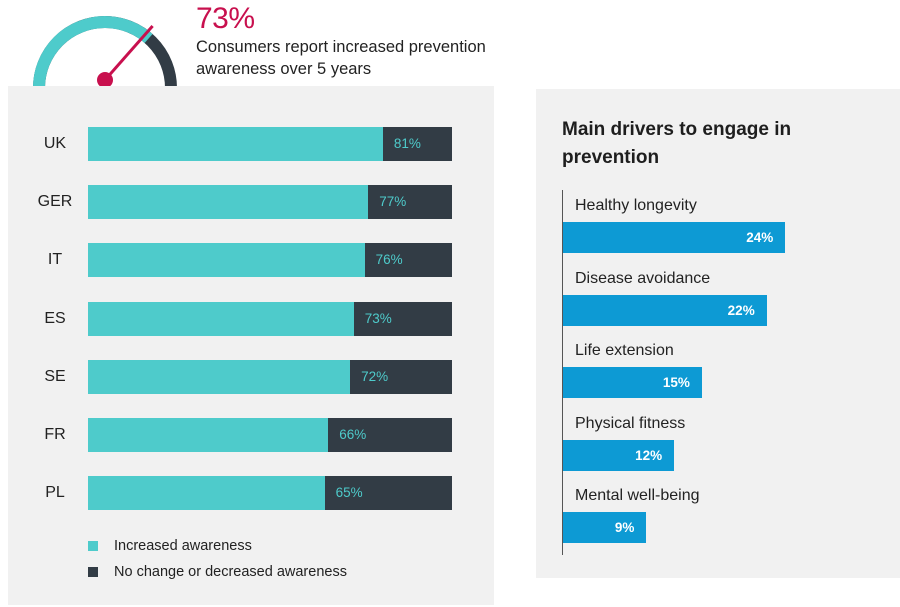 The height and width of the screenshot is (607, 900). Describe the element at coordinates (375, 376) in the screenshot. I see `bar-value-label-se: 72%` at that location.